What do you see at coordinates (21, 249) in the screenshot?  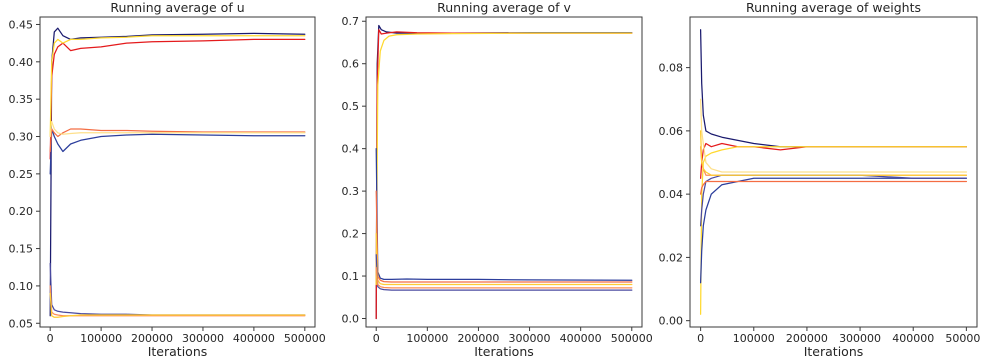 I see `y-tick-label: 0.15` at bounding box center [21, 249].